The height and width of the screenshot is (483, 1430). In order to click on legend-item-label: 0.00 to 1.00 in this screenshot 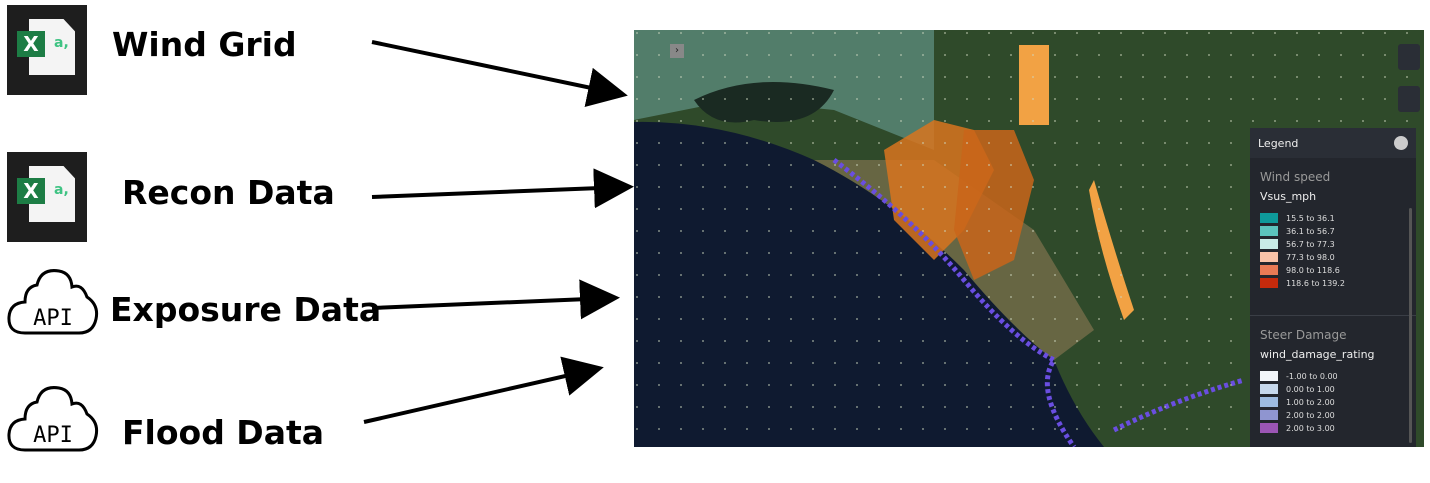, I will do `click(1310, 389)`.